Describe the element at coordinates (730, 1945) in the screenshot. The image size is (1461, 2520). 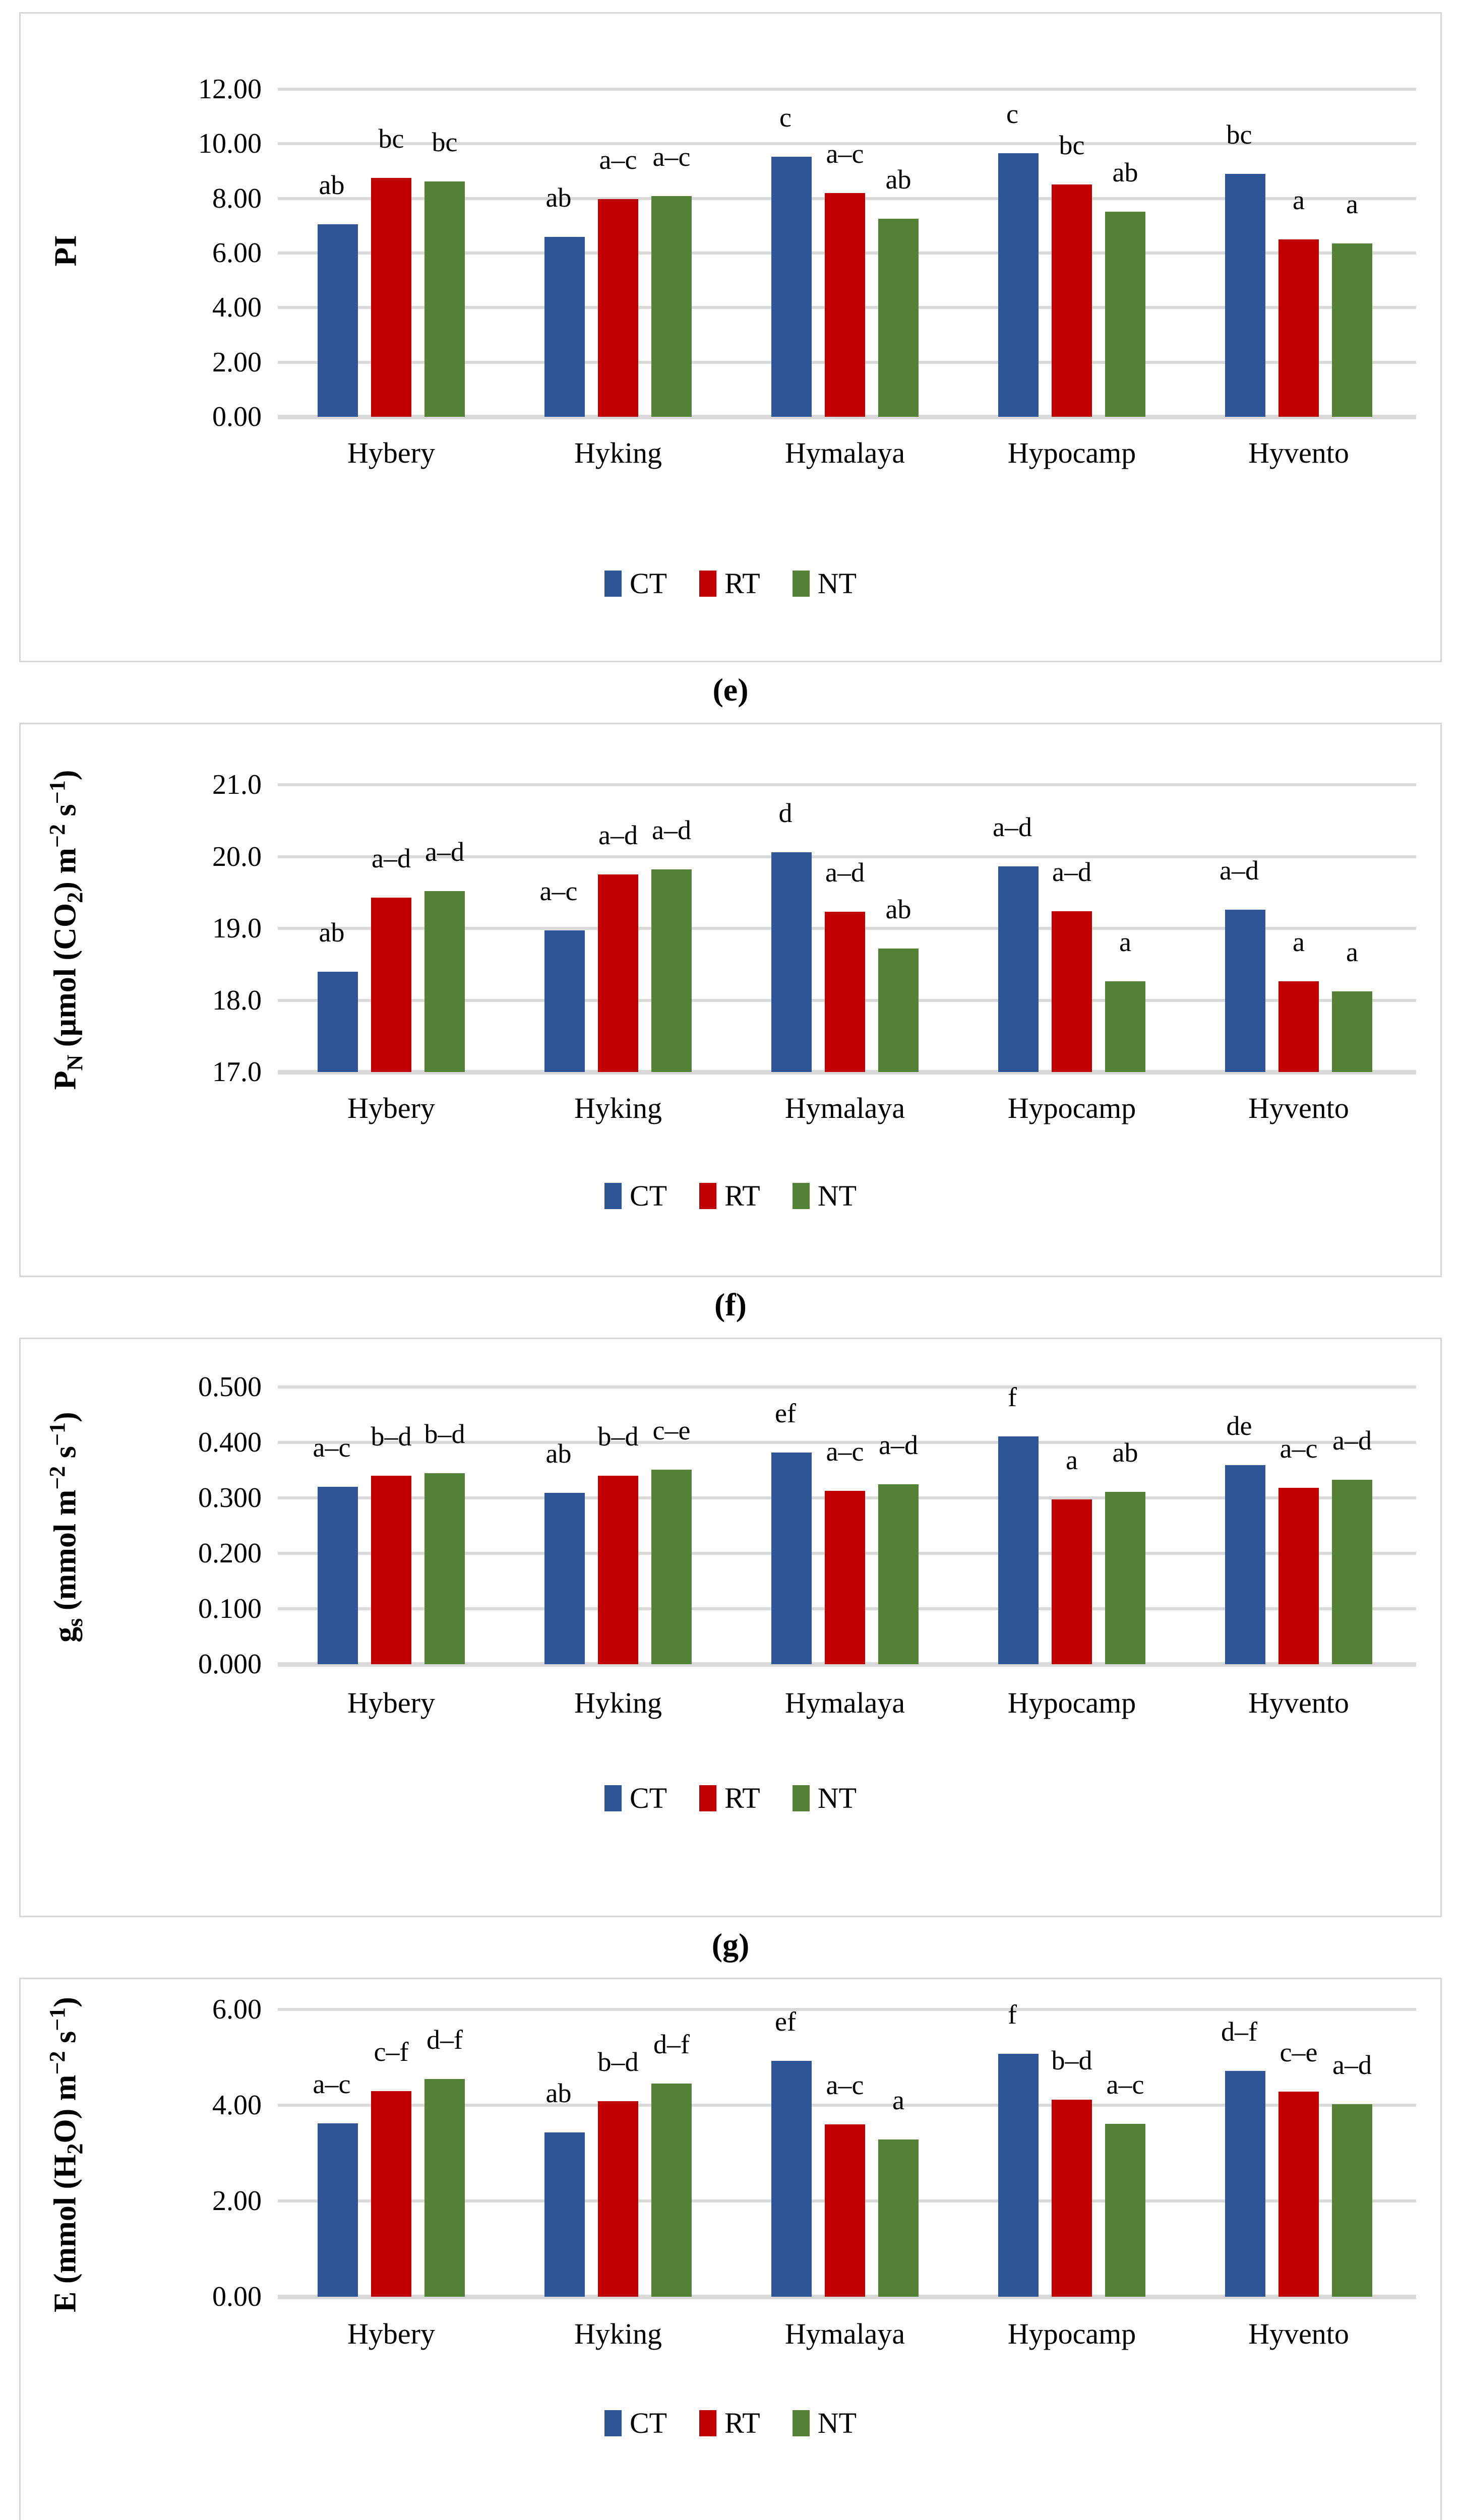
I see `chart-caption-g: (g)` at that location.